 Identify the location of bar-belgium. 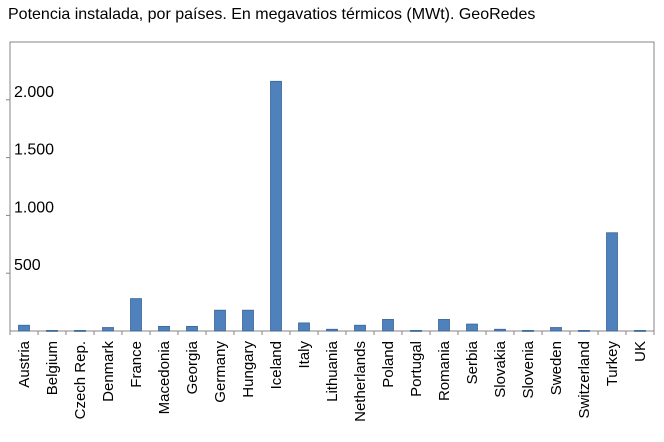
(52, 331).